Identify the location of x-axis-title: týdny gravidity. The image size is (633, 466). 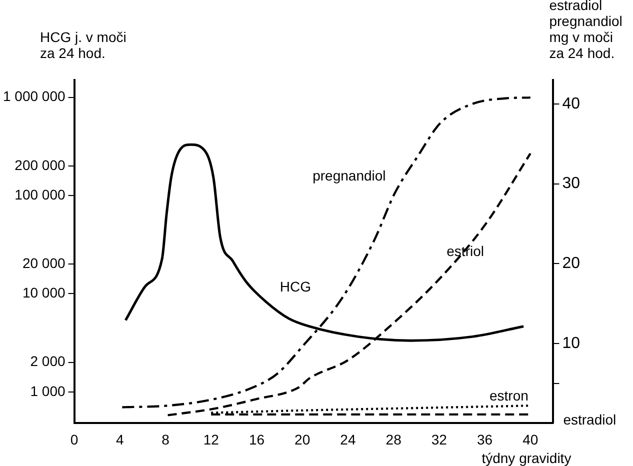
(527, 458).